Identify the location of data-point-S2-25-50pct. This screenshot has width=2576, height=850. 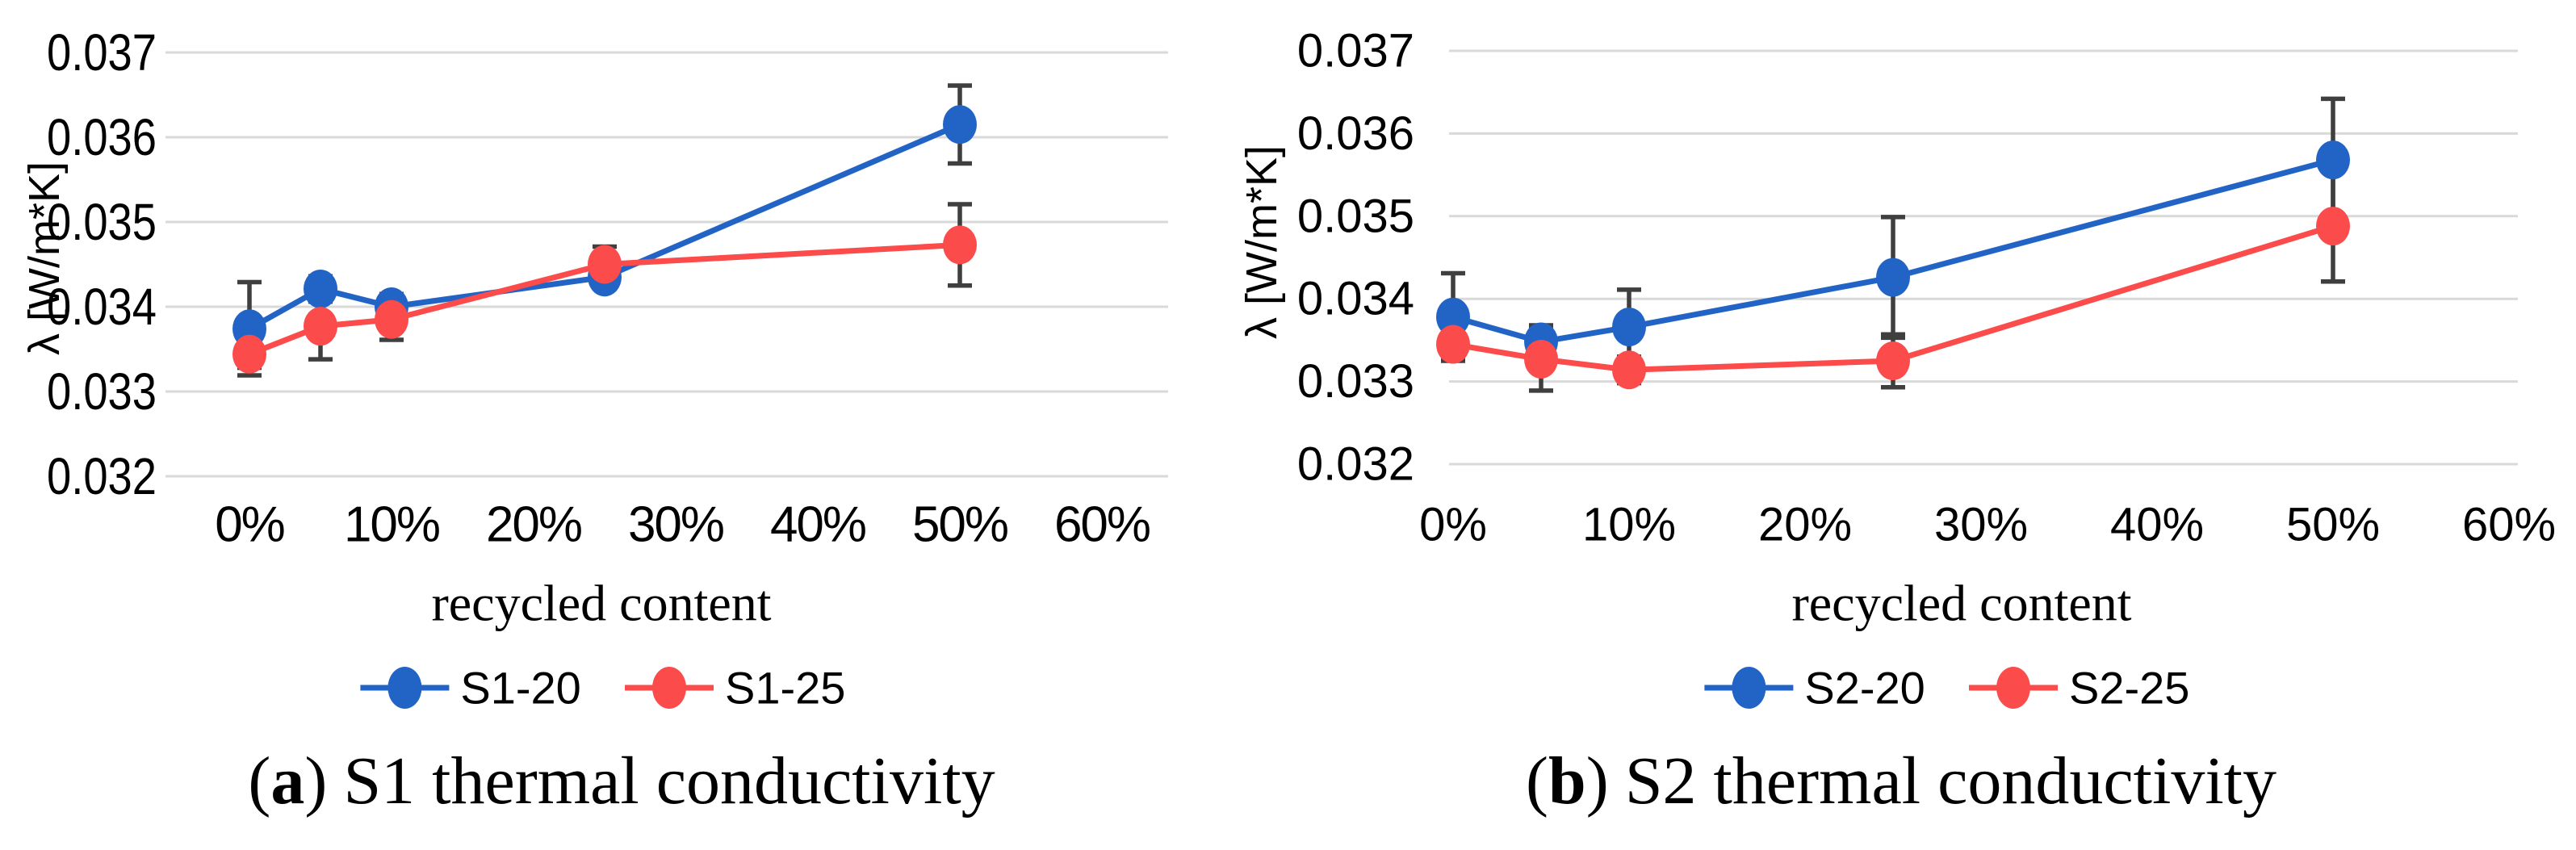
(2333, 226).